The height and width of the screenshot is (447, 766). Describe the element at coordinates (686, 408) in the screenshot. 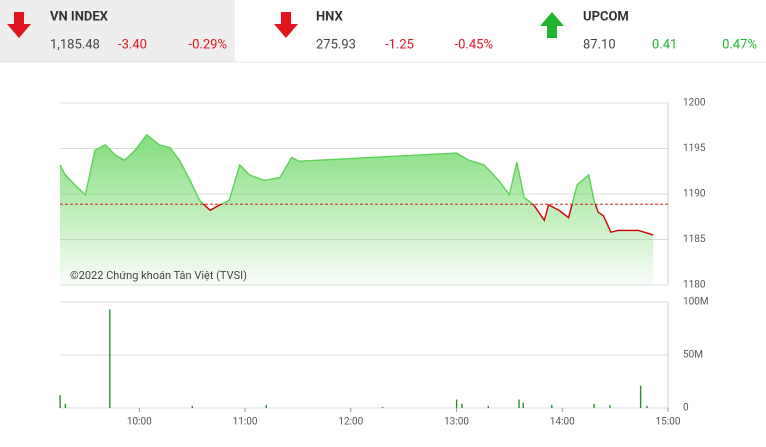

I see `y-tick-label: 0` at that location.